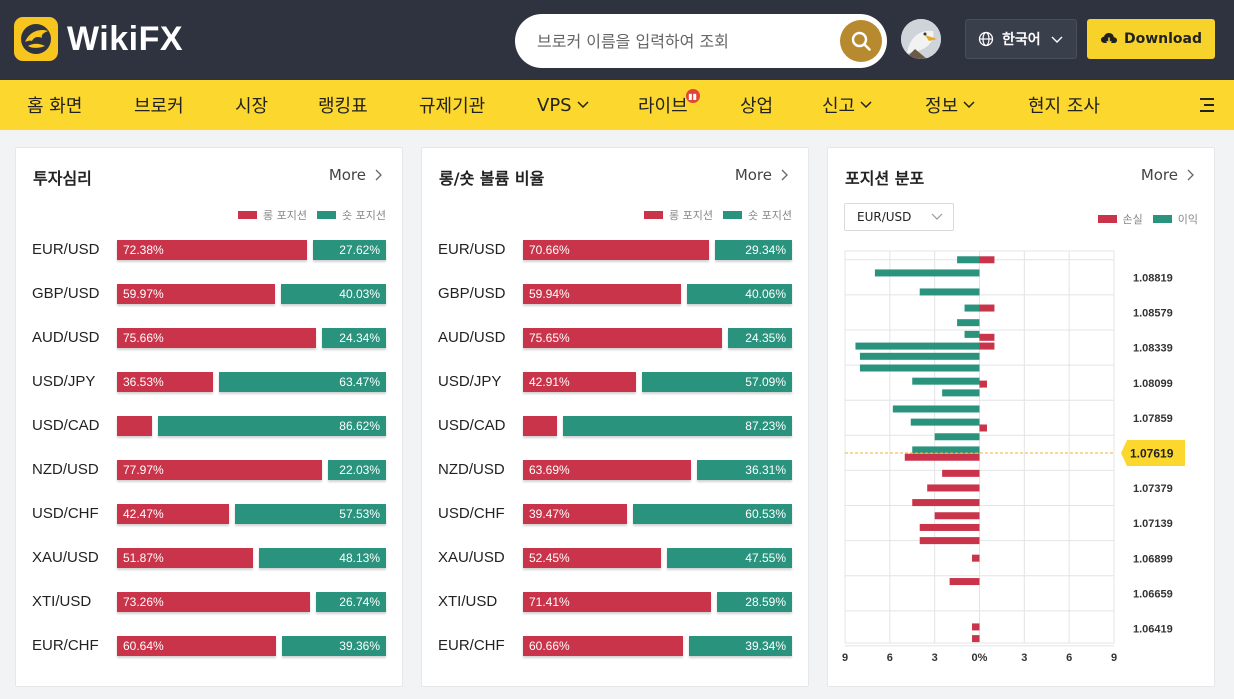 Image resolution: width=1234 pixels, height=699 pixels. I want to click on short-bar: 22.03%, so click(357, 470).